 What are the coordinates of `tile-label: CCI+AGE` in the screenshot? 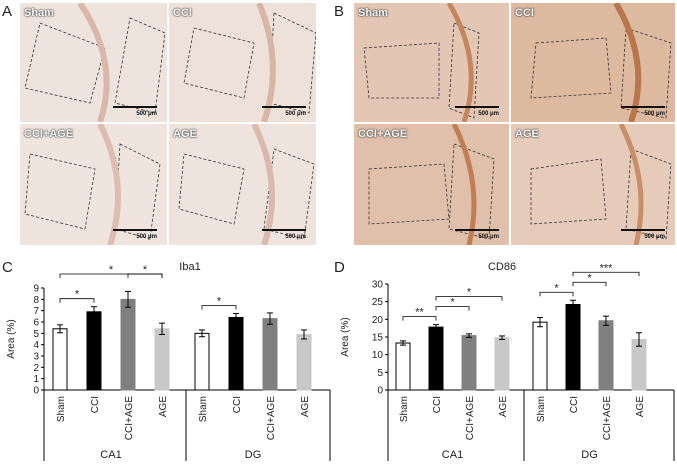 It's located at (49, 134).